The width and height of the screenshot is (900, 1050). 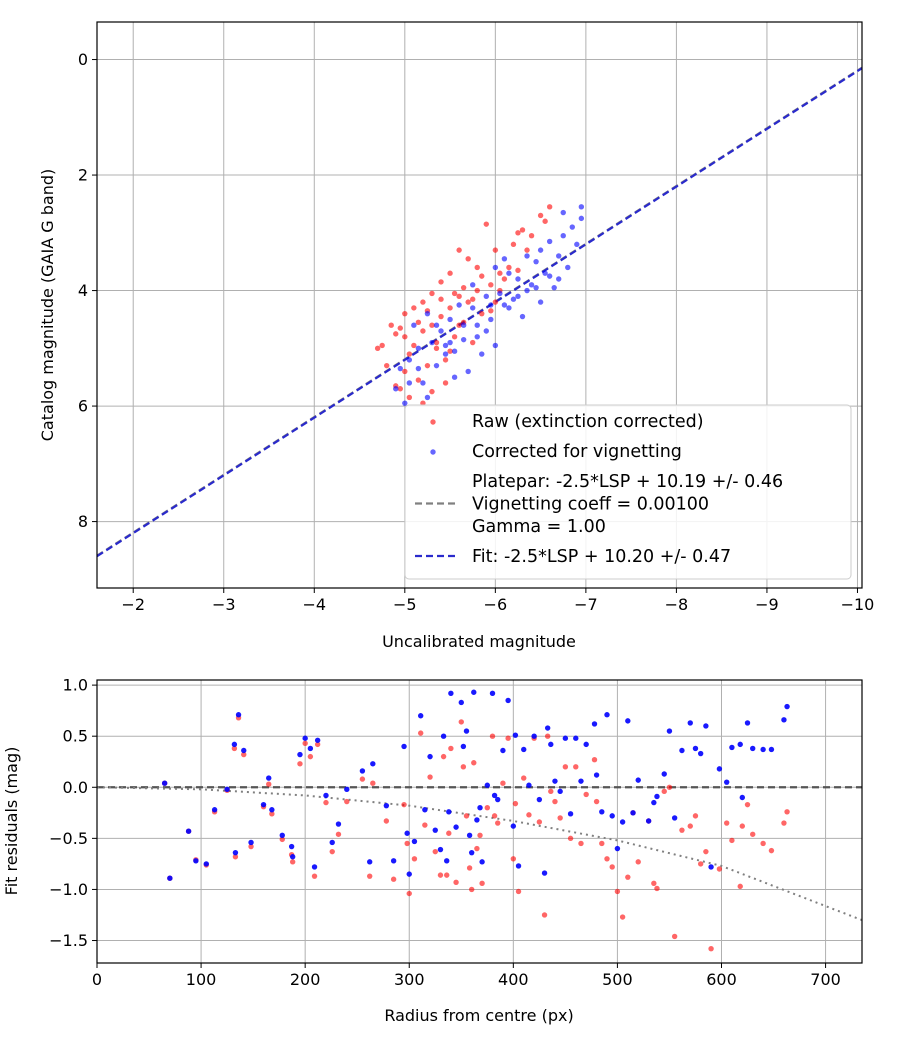 I want to click on x-tick-label: 600, so click(x=721, y=979).